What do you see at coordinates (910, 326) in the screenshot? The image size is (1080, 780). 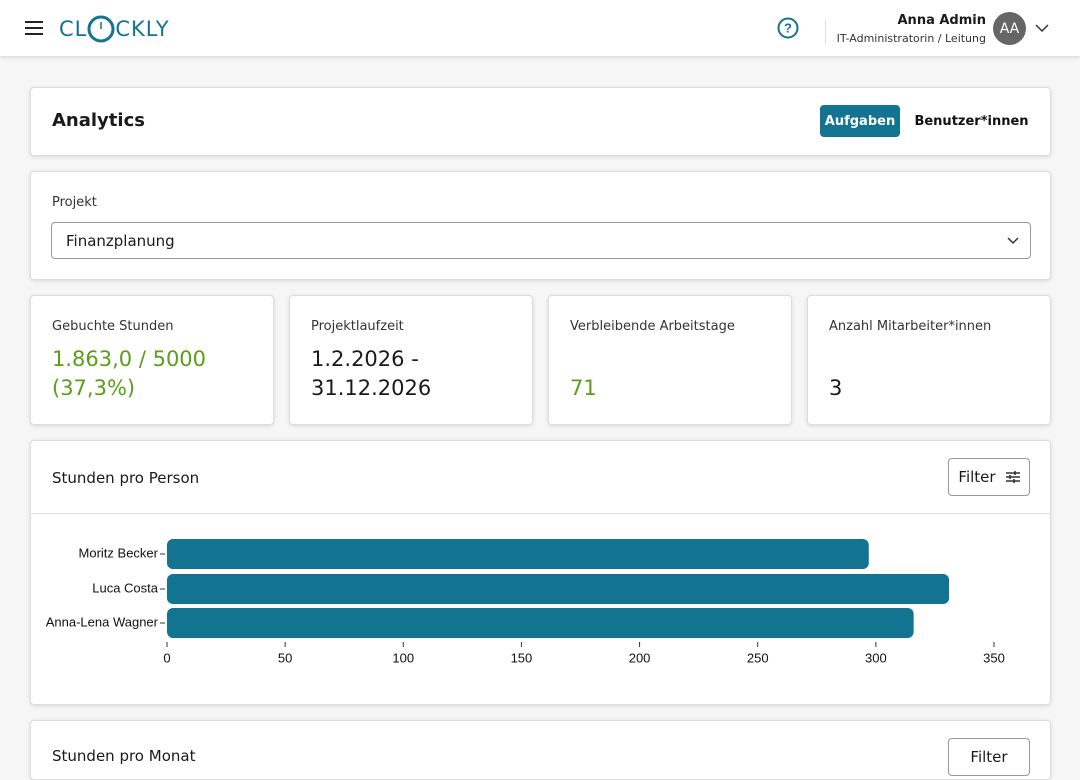 I see `stat-label: Anzahl Mitarbeiter*innen` at bounding box center [910, 326].